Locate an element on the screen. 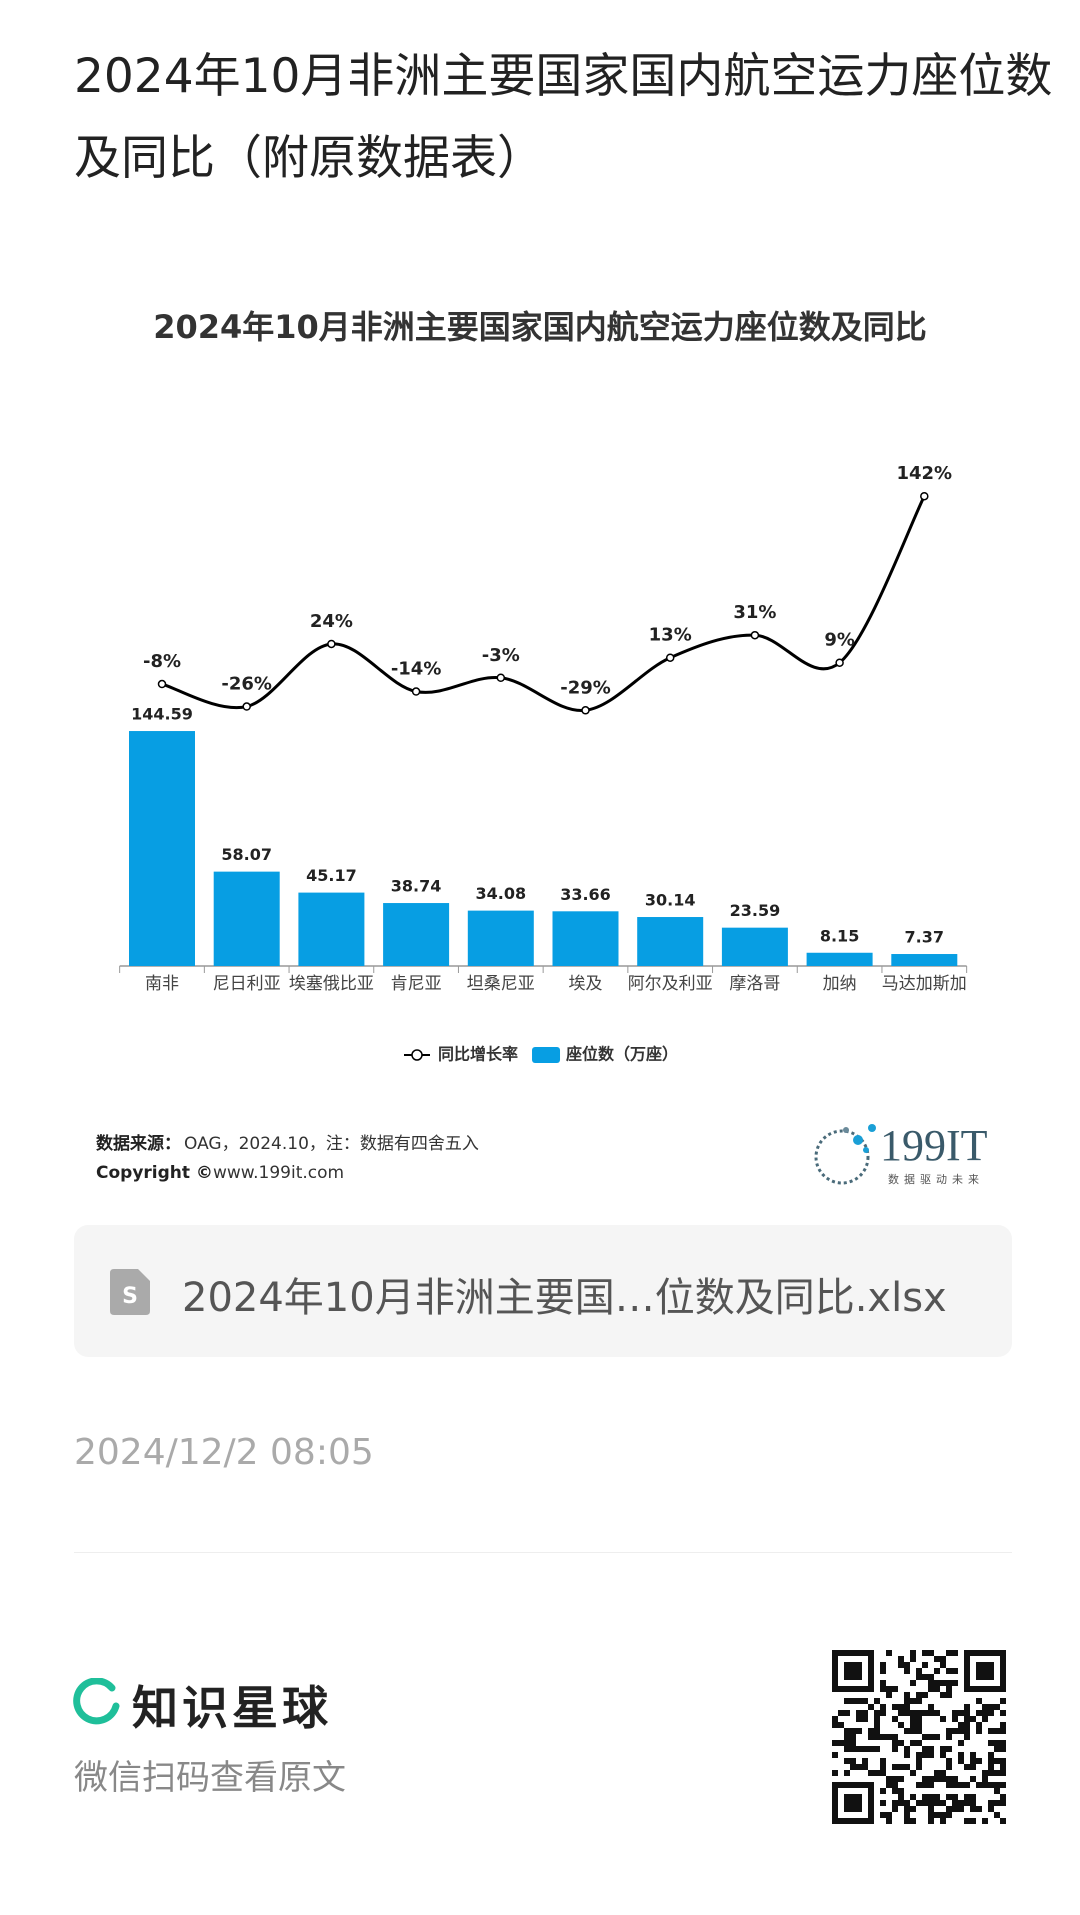  line-point is located at coordinates (416, 691).